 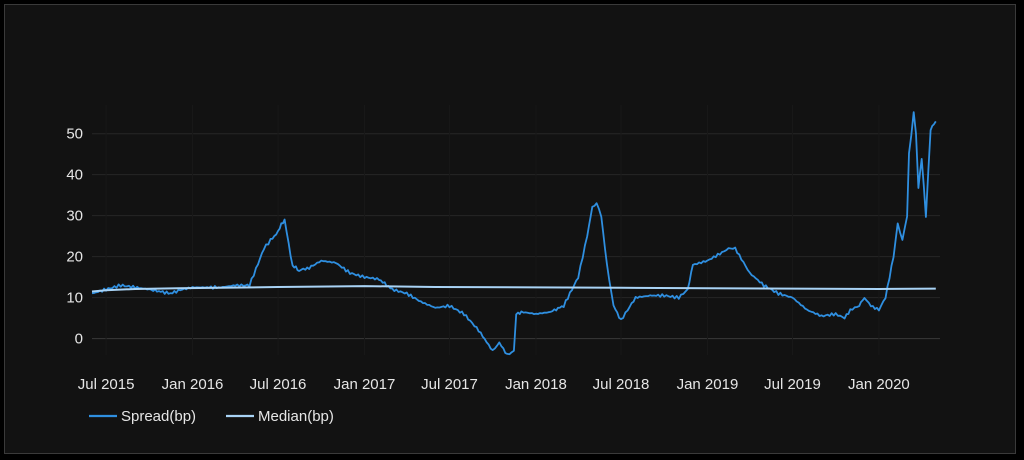 I want to click on x-tick-label: Jan 2018, so click(x=536, y=384).